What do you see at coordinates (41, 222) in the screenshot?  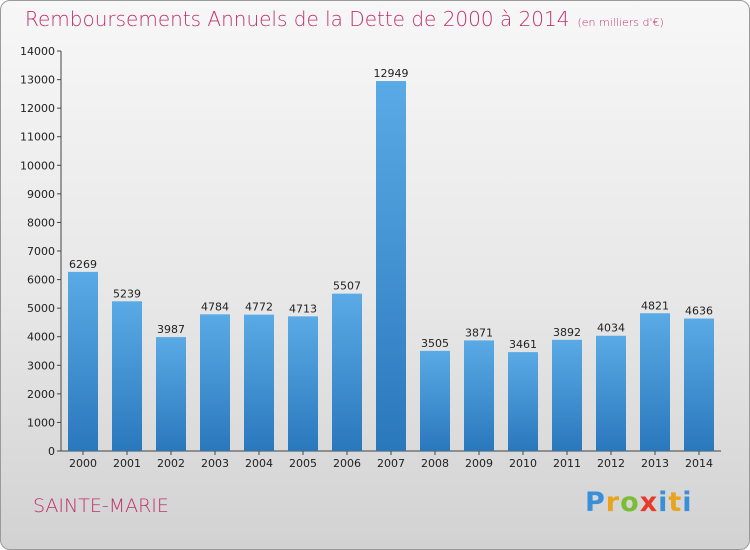 I see `y-tick-label: 8000` at bounding box center [41, 222].